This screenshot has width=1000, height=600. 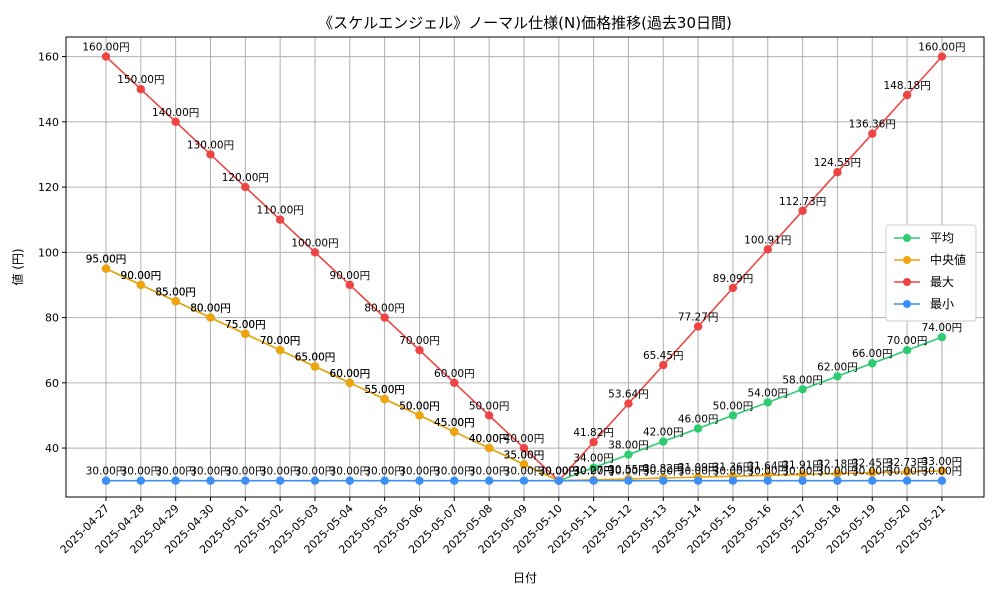 What do you see at coordinates (593, 471) in the screenshot?
I see `data-label: 30.27円` at bounding box center [593, 471].